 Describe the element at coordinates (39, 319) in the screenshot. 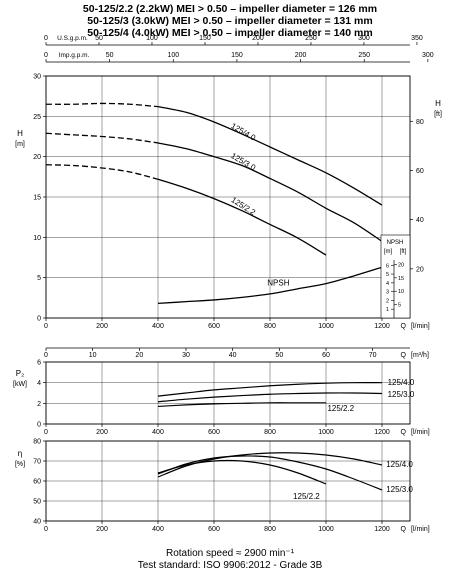

I see `head-y-tick-label: 0` at that location.